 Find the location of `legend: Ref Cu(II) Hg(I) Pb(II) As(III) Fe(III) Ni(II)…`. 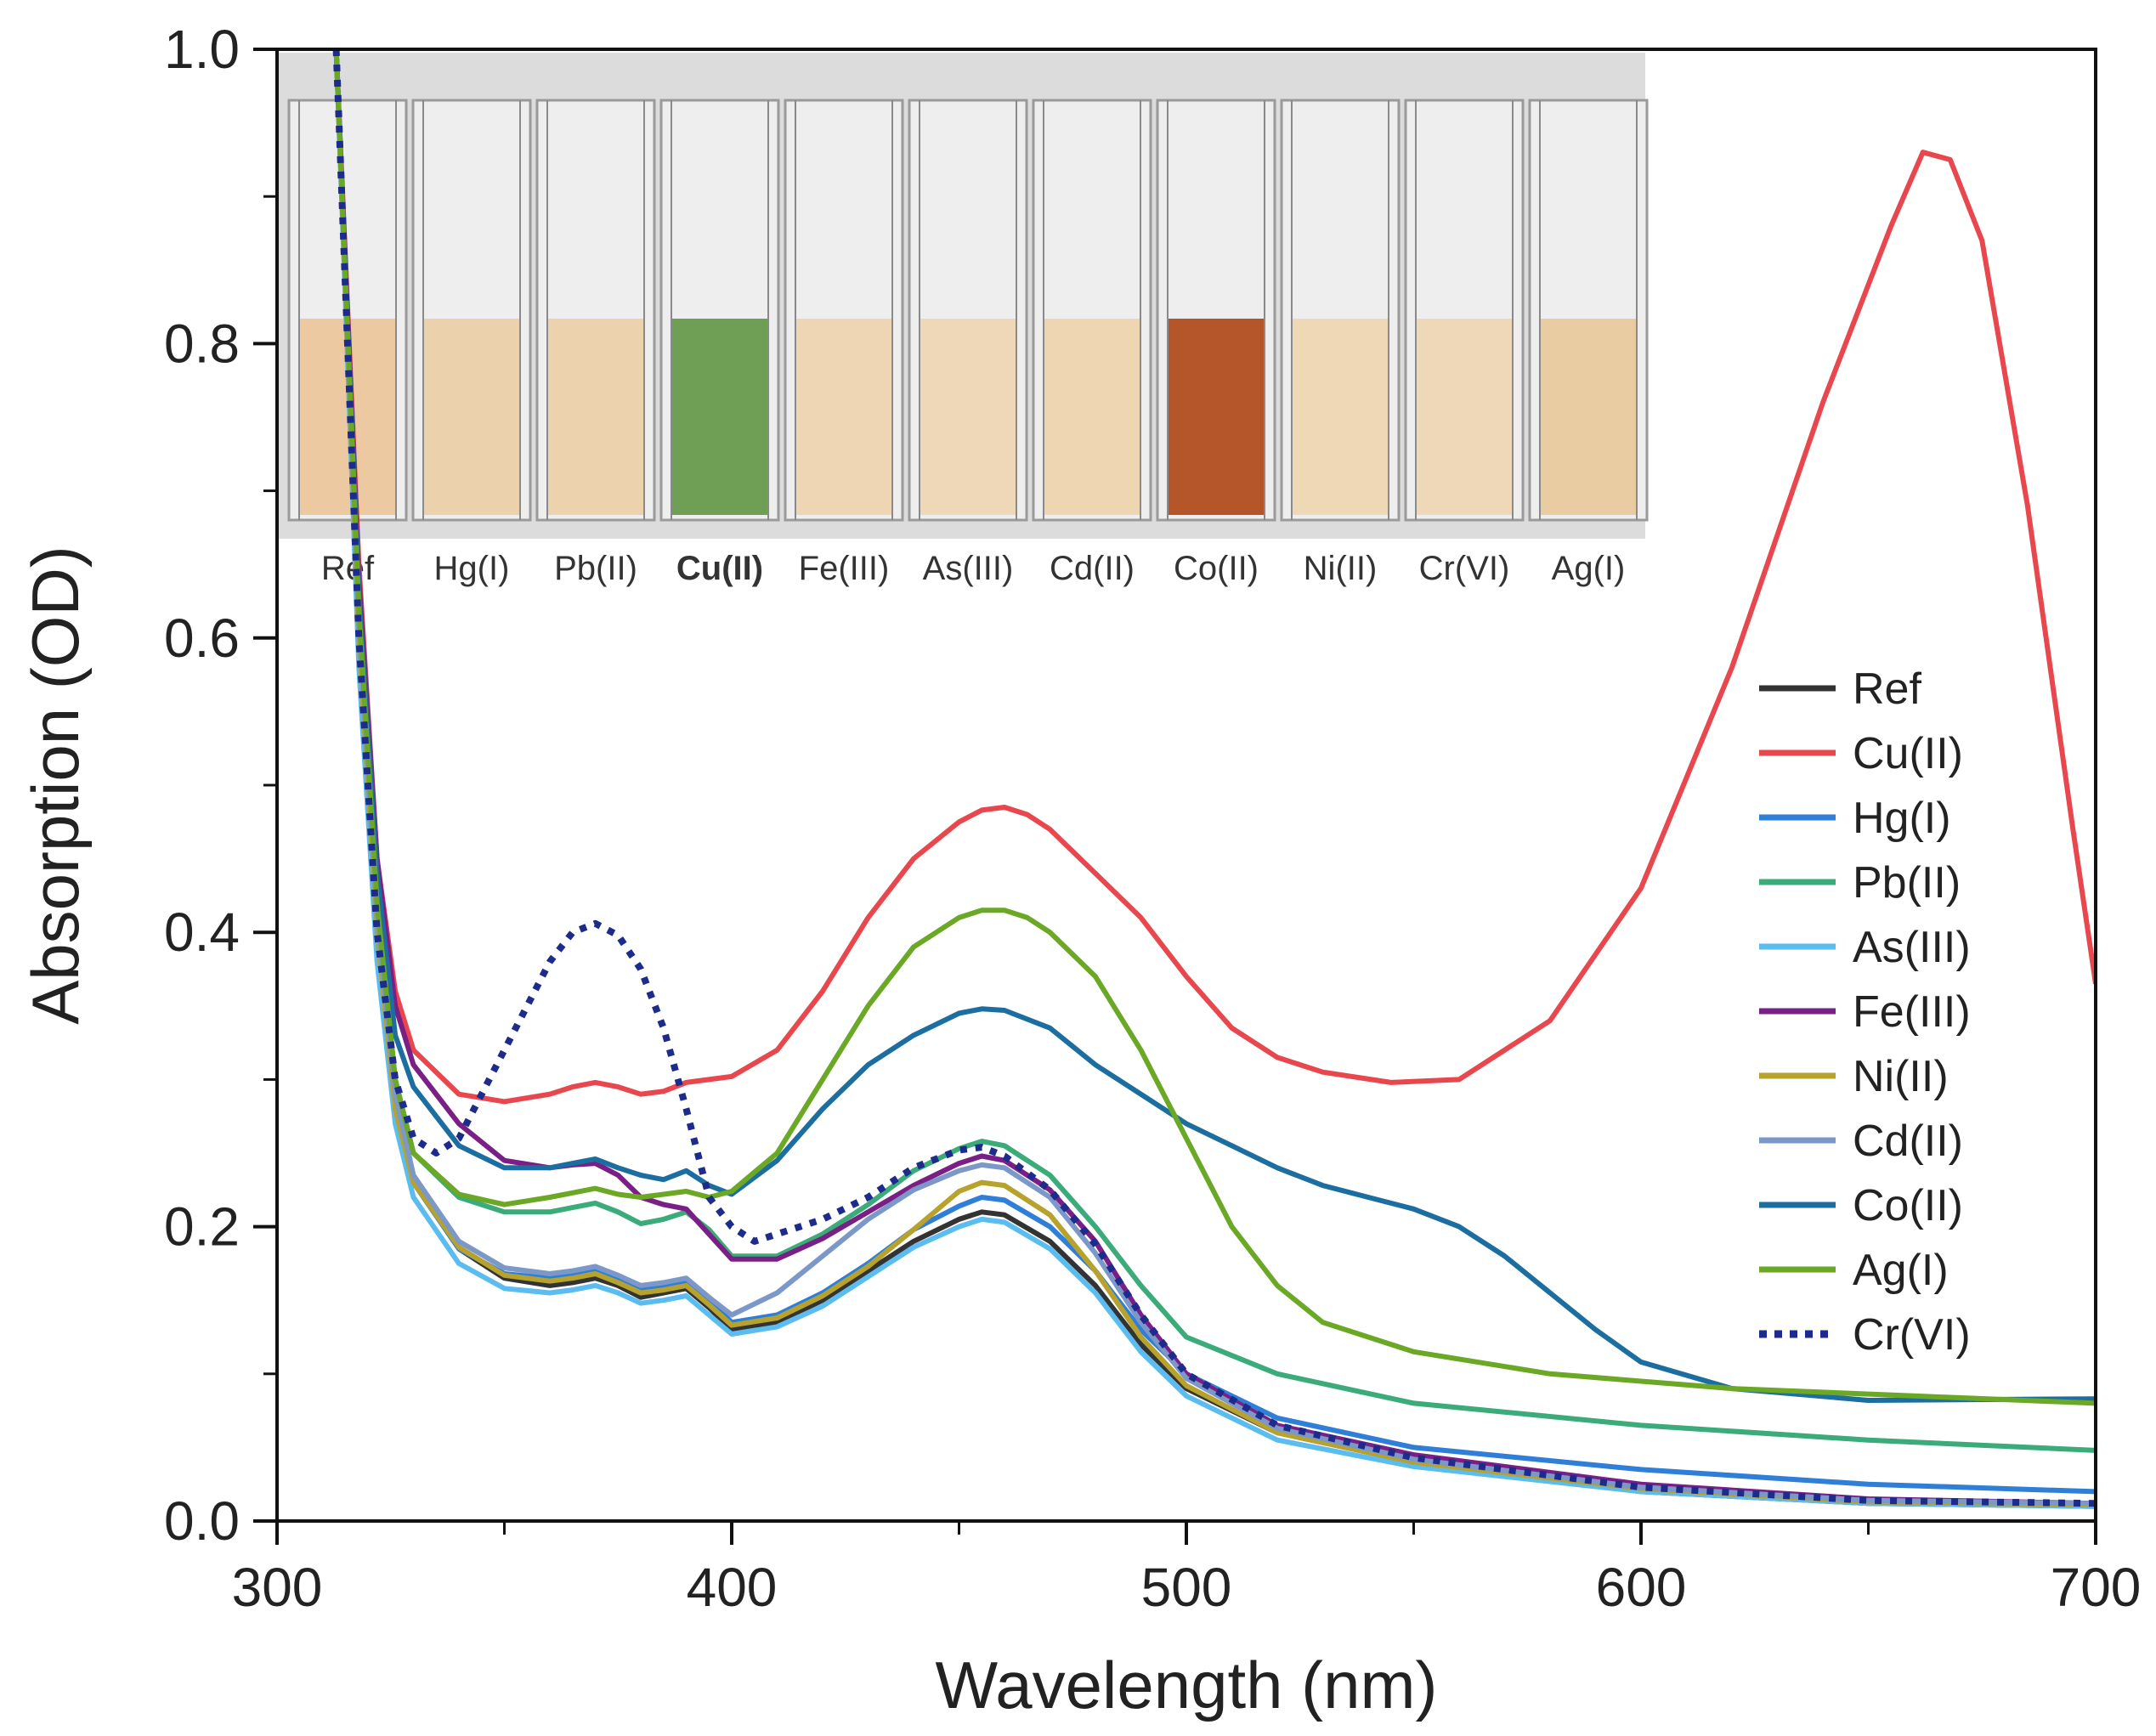

legend: Ref Cu(II) Hg(I) Pb(II) As(III) Fe(III) Ni(II)… is located at coordinates (1865, 1012).